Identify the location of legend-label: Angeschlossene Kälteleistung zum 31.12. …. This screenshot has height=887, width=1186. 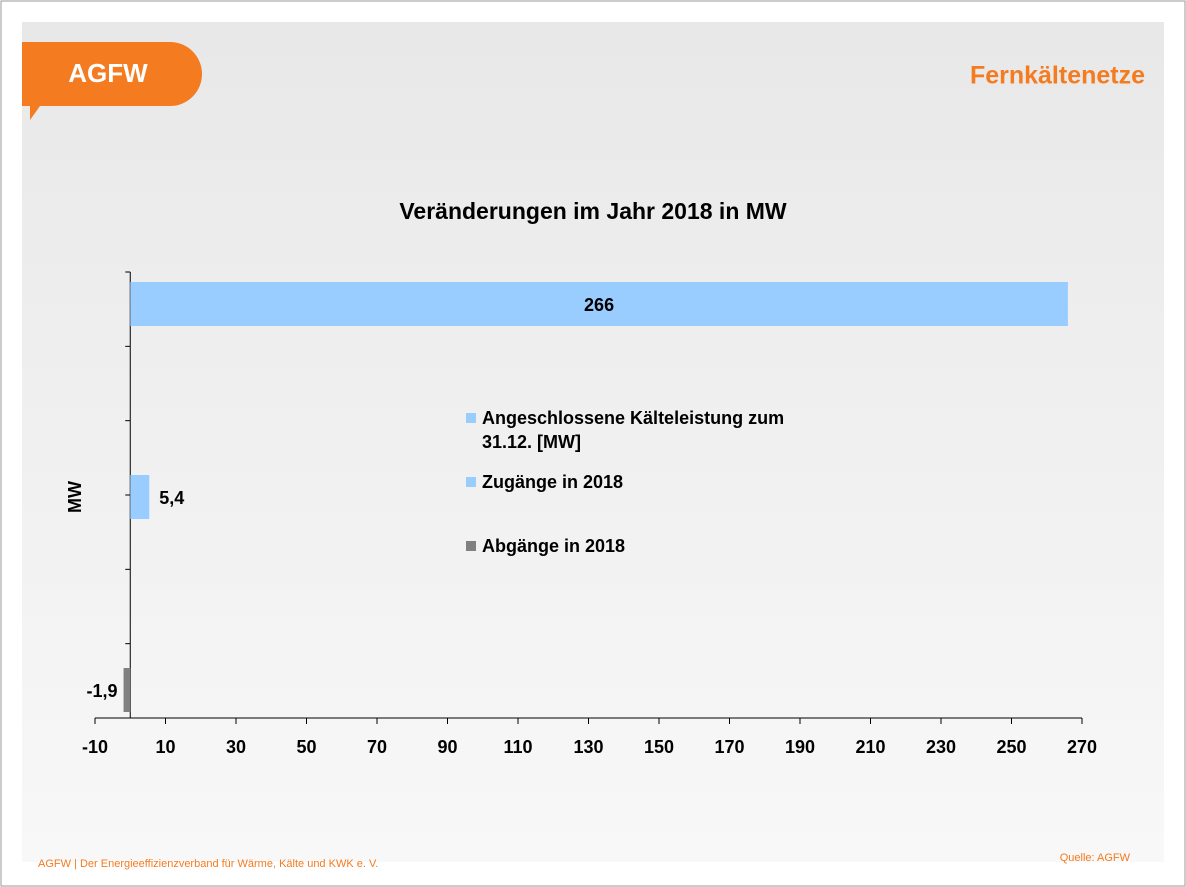
(633, 430).